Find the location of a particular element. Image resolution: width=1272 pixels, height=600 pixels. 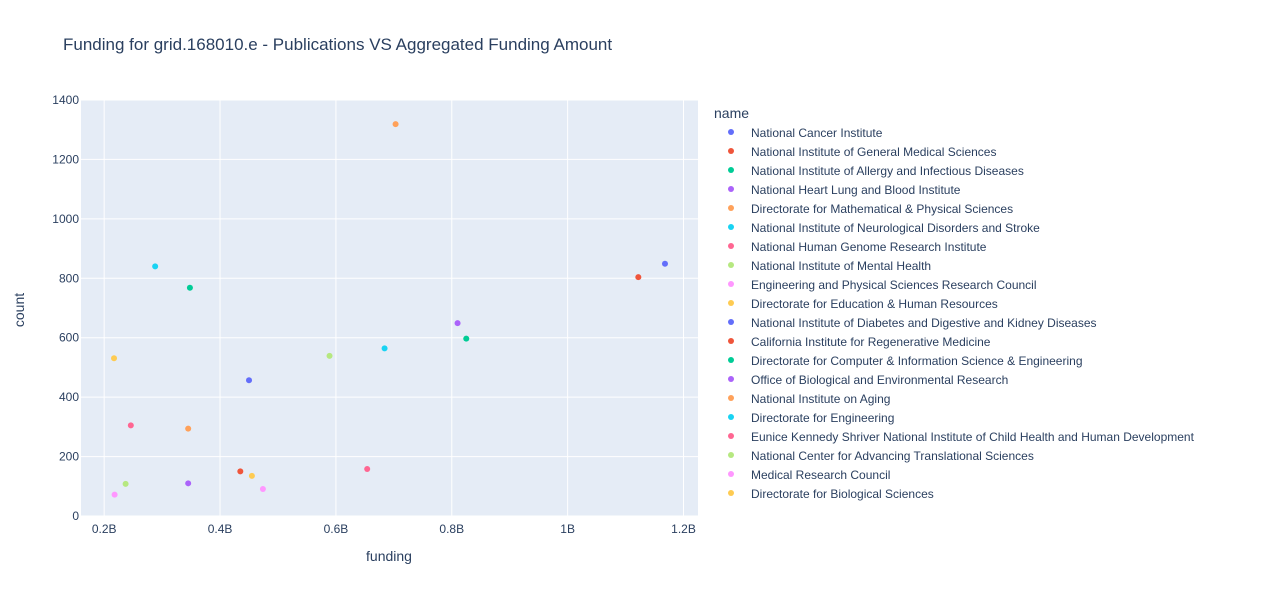

legend-label: National Heart Lung and Blood Institute is located at coordinates (856, 190).